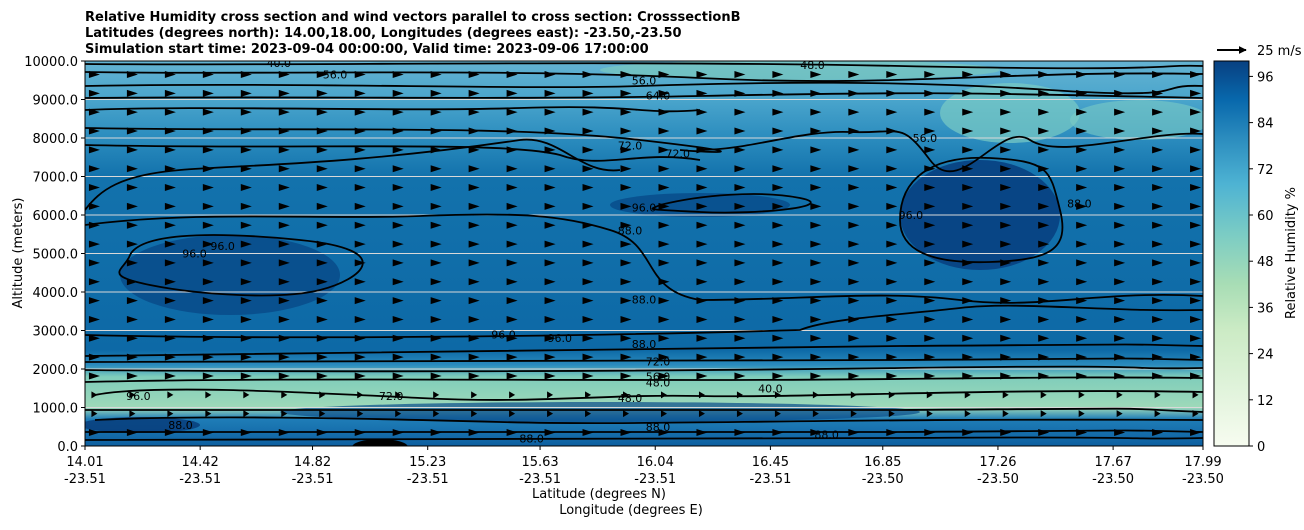  I want to click on contour-label: 96.0, so click(644, 207).